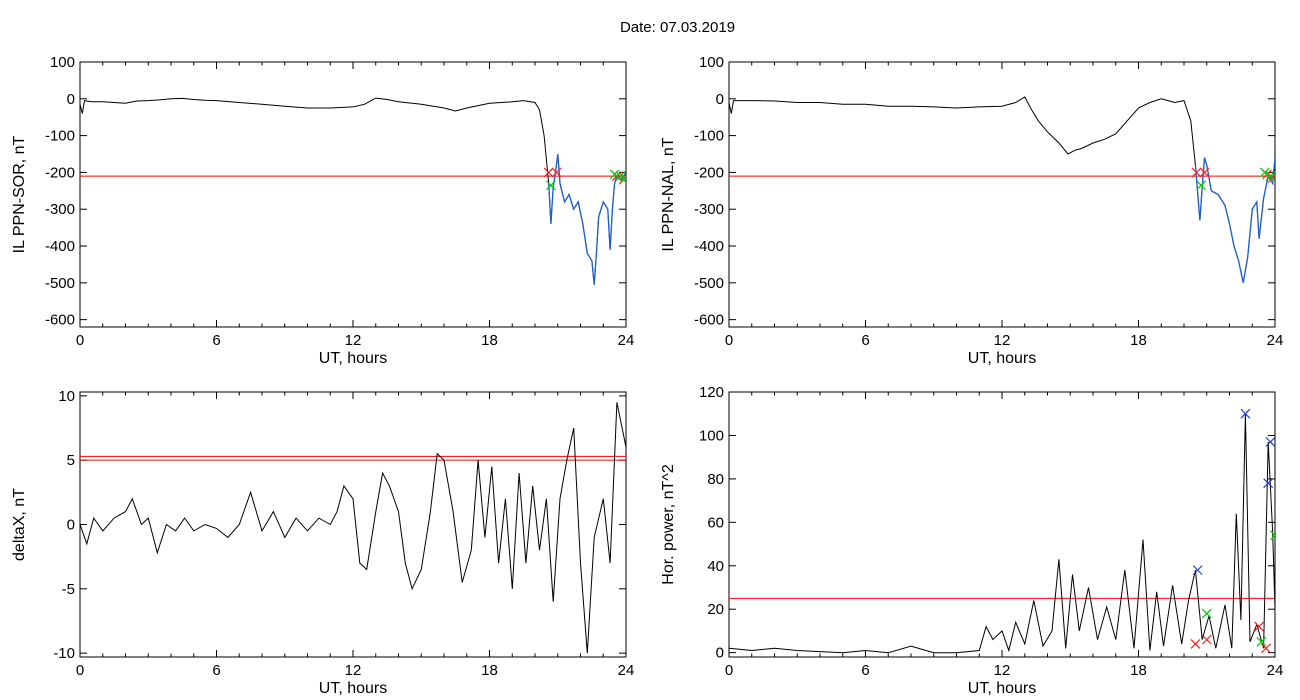 Image resolution: width=1300 pixels, height=700 pixels. Describe the element at coordinates (715, 609) in the screenshot. I see `y-tick-label: 20` at that location.